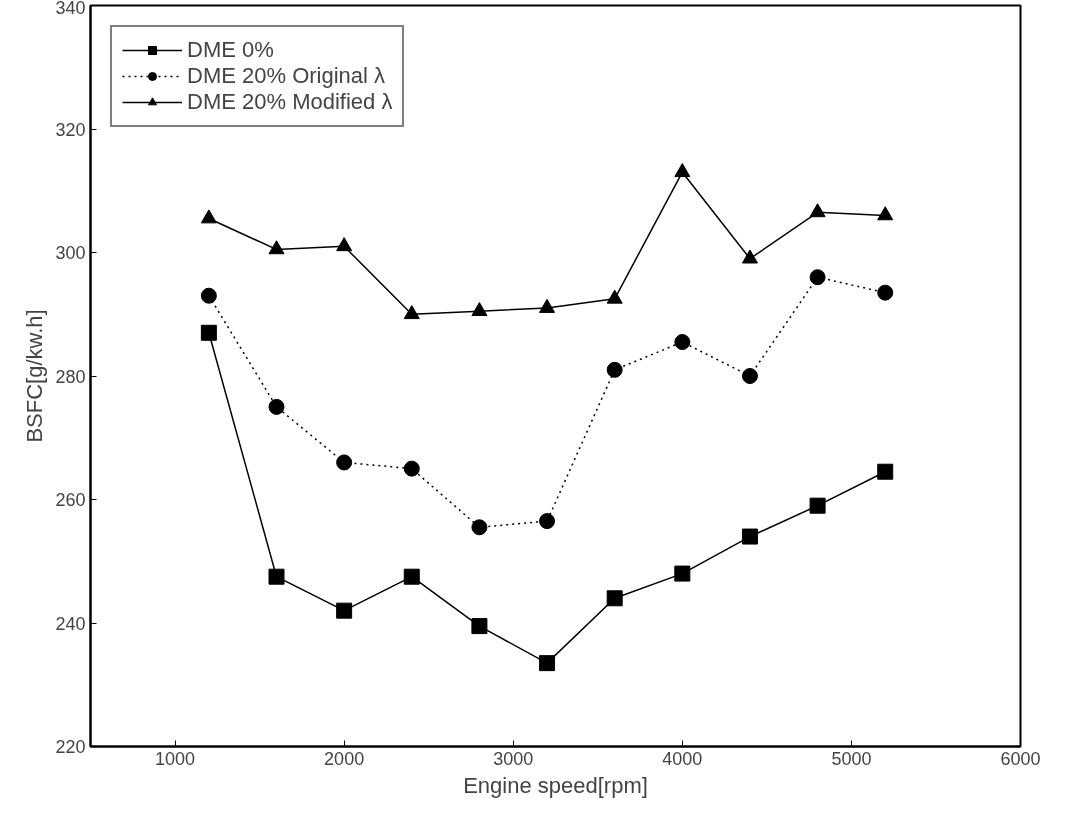  What do you see at coordinates (851, 758) in the screenshot?
I see `x-tick-label: 5000` at bounding box center [851, 758].